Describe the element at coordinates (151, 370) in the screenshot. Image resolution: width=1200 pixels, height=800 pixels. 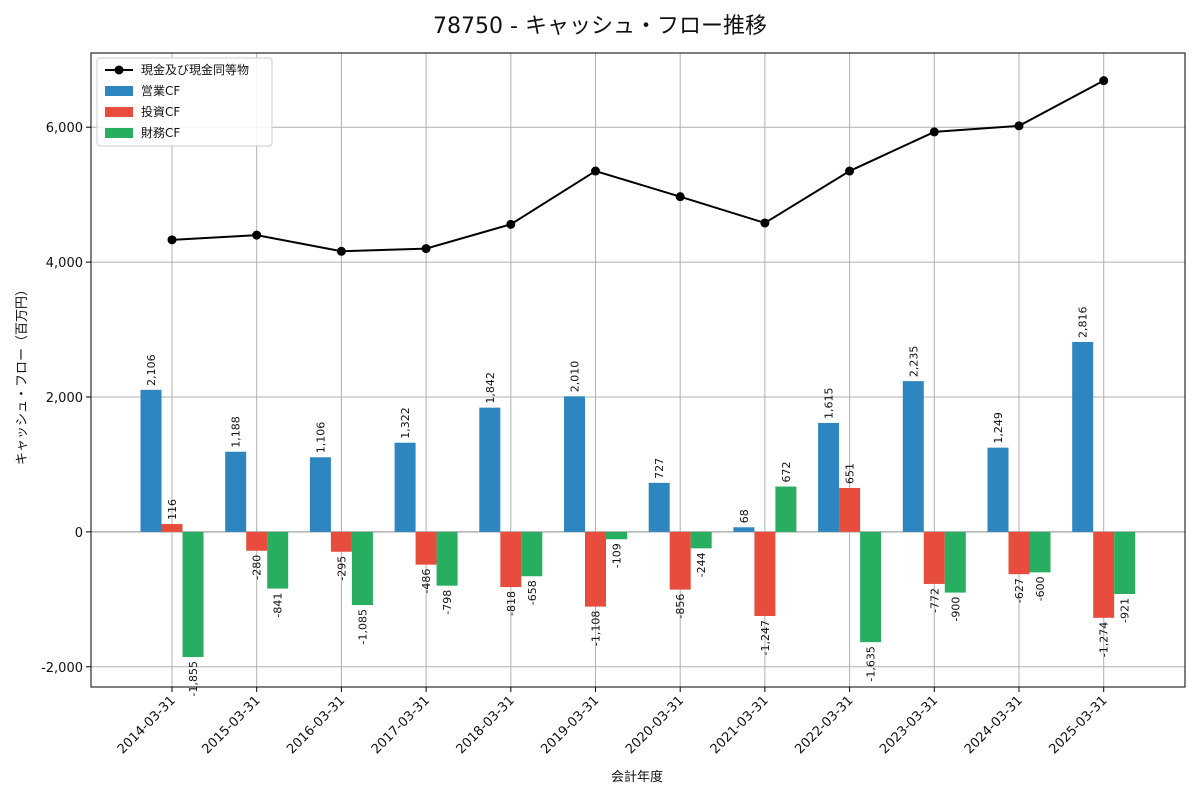
I see `data-label: 2,106` at that location.